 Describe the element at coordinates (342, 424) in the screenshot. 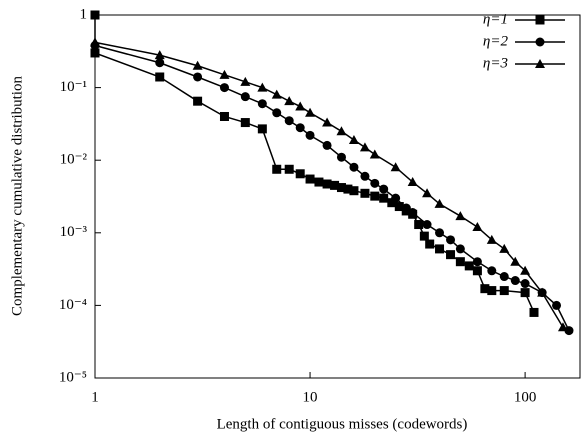

I see `x-axis-label: Length of contiguous misses (codewords)` at that location.